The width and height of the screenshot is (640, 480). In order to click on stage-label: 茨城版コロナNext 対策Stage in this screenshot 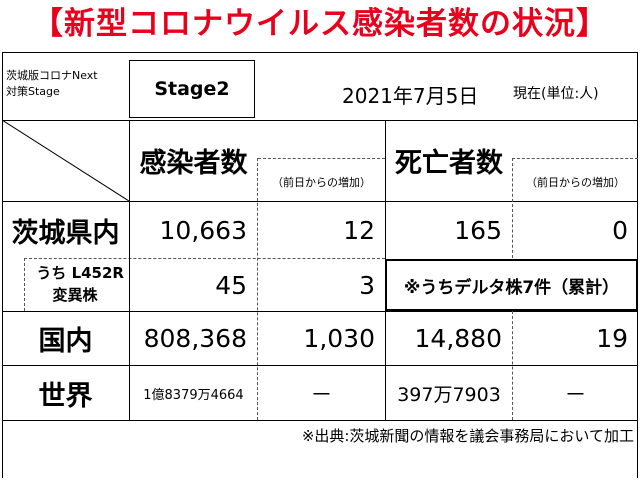, I will do `click(68, 84)`.